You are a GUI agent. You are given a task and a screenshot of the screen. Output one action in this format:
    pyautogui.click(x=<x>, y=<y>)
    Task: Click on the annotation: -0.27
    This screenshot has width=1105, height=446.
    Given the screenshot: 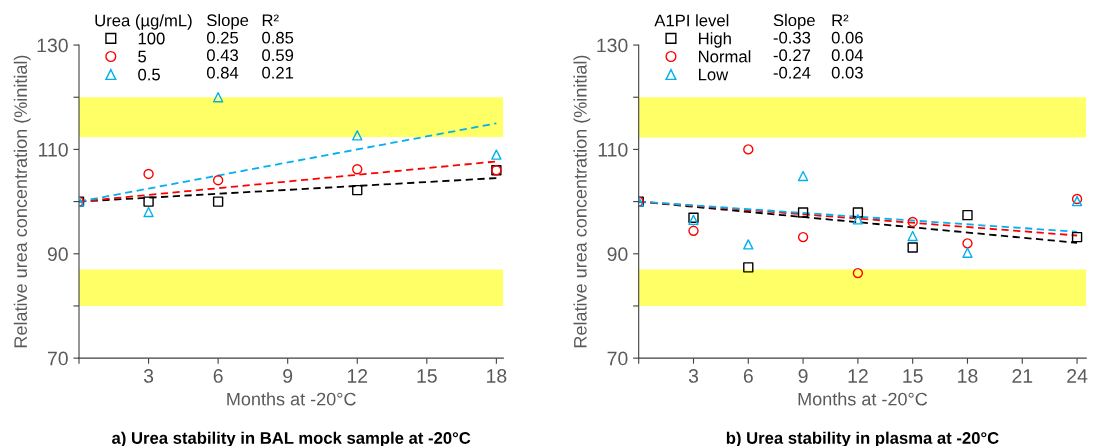 What is the action you would take?
    pyautogui.click(x=792, y=55)
    